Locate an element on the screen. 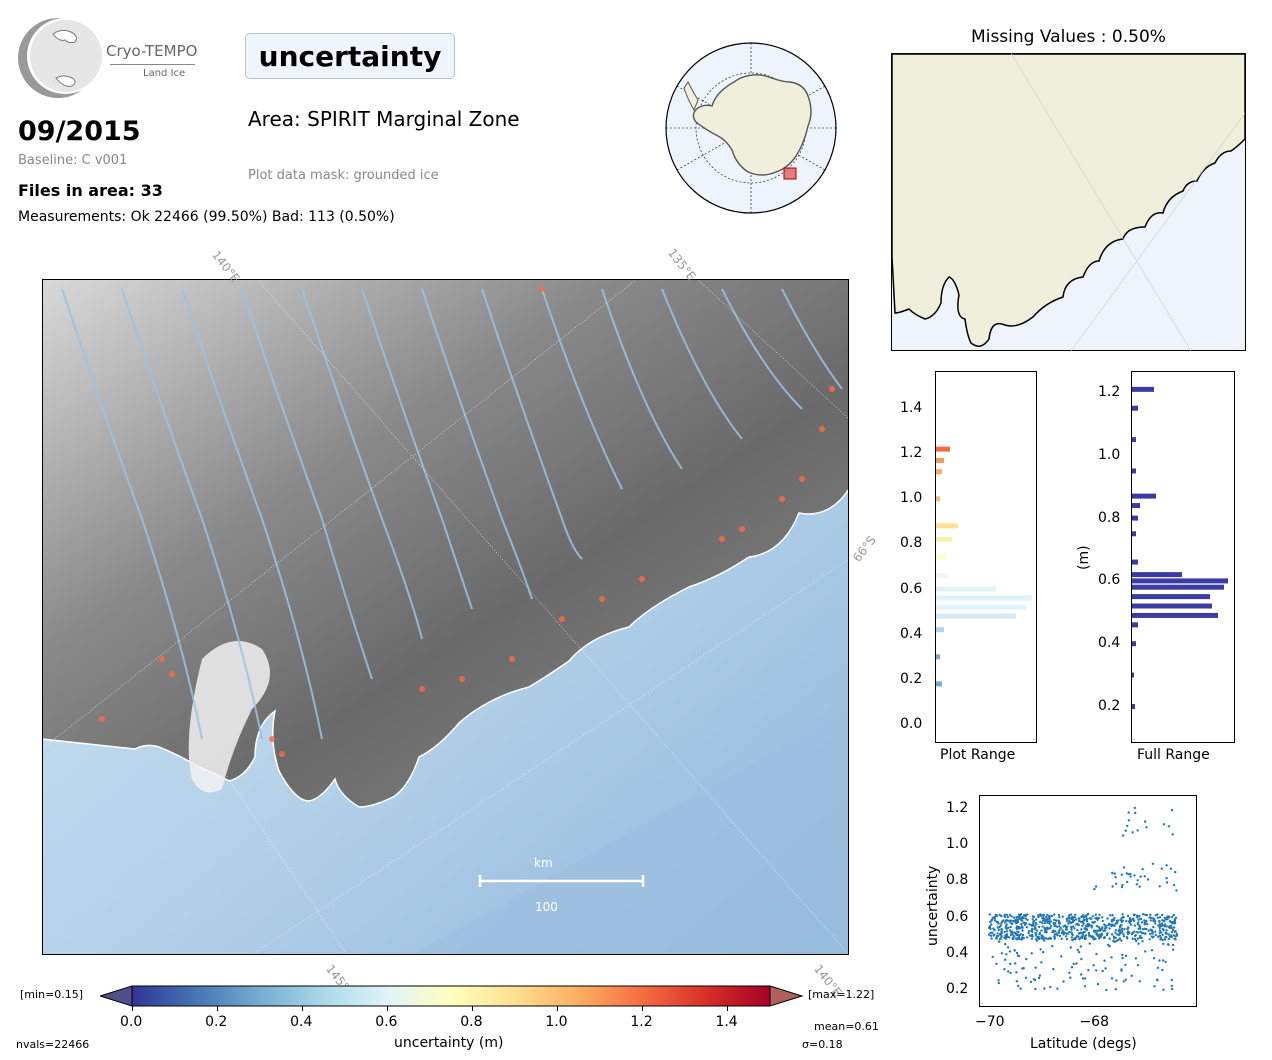 This screenshot has height=1060, width=1272. scatter-ytick-label: 0.6 is located at coordinates (957, 916).